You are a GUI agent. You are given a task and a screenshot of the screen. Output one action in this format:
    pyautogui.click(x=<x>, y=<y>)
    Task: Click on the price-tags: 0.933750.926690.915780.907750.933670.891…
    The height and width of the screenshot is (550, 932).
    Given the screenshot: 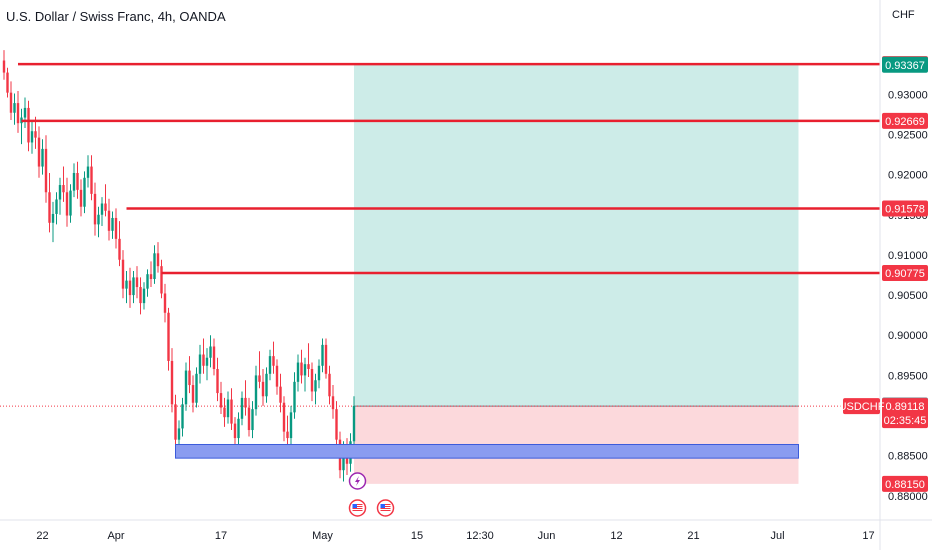 What is the action you would take?
    pyautogui.click(x=883, y=274)
    